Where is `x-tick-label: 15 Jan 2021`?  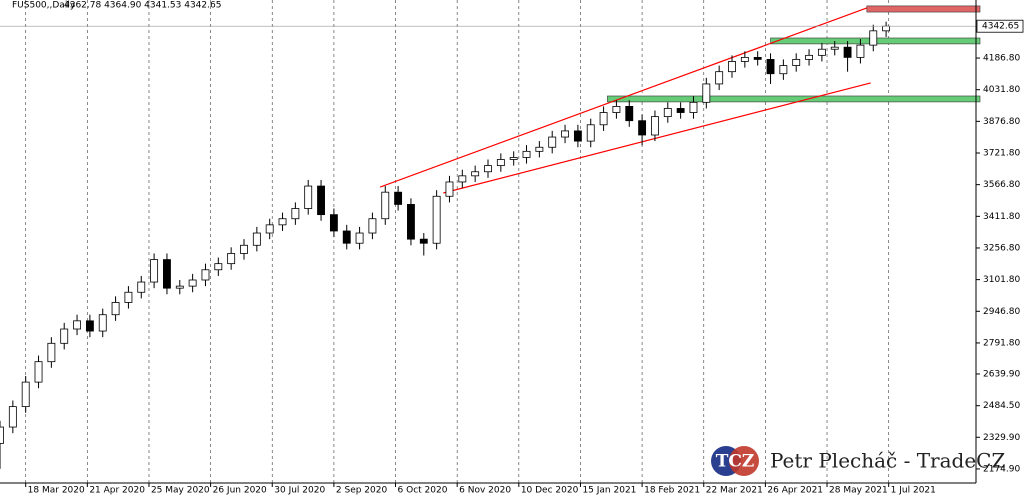 x-tick-label: 15 Jan 2021 is located at coordinates (609, 490).